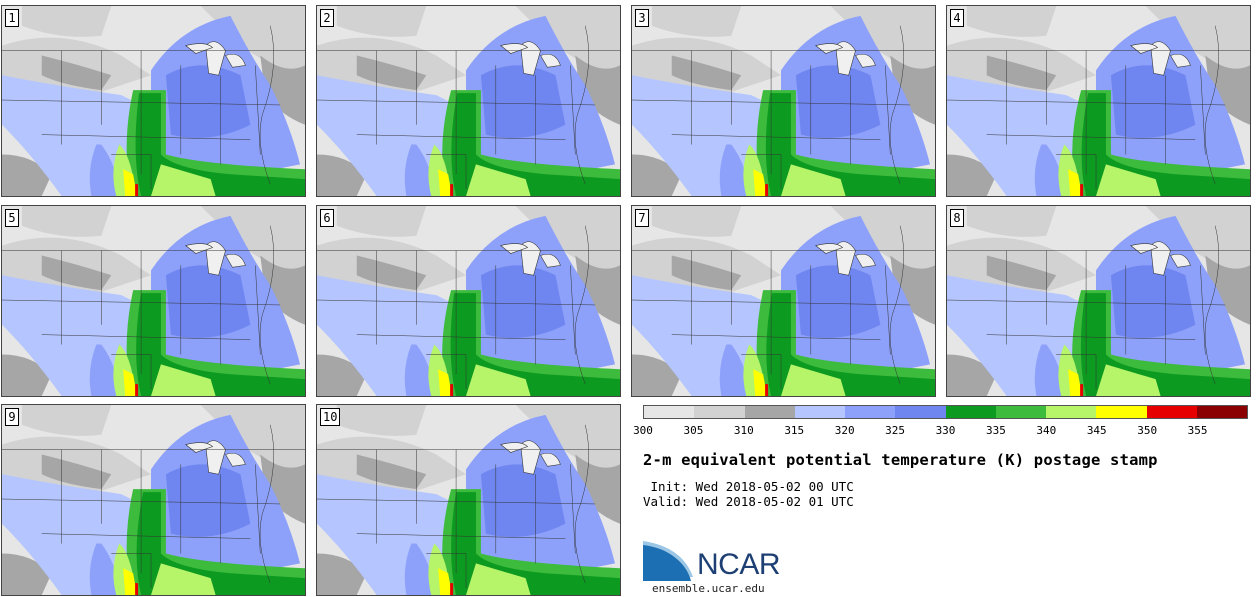 The width and height of the screenshot is (1260, 597). Describe the element at coordinates (844, 430) in the screenshot. I see `colorbar-tick-label: 320` at that location.